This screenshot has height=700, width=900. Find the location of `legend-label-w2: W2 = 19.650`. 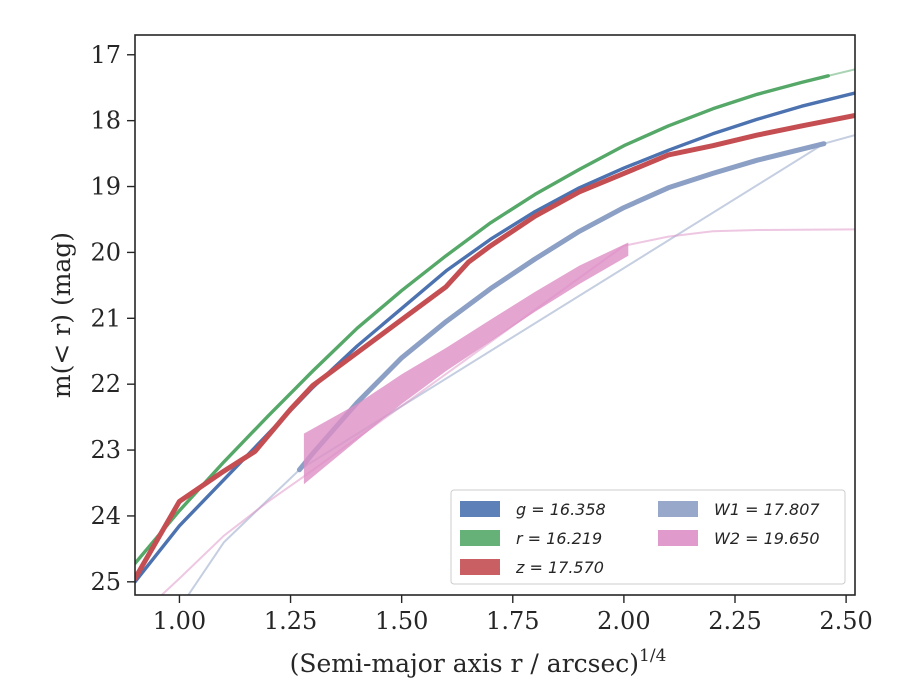

legend-label-w2: W2 = 19.650 is located at coordinates (767, 538).